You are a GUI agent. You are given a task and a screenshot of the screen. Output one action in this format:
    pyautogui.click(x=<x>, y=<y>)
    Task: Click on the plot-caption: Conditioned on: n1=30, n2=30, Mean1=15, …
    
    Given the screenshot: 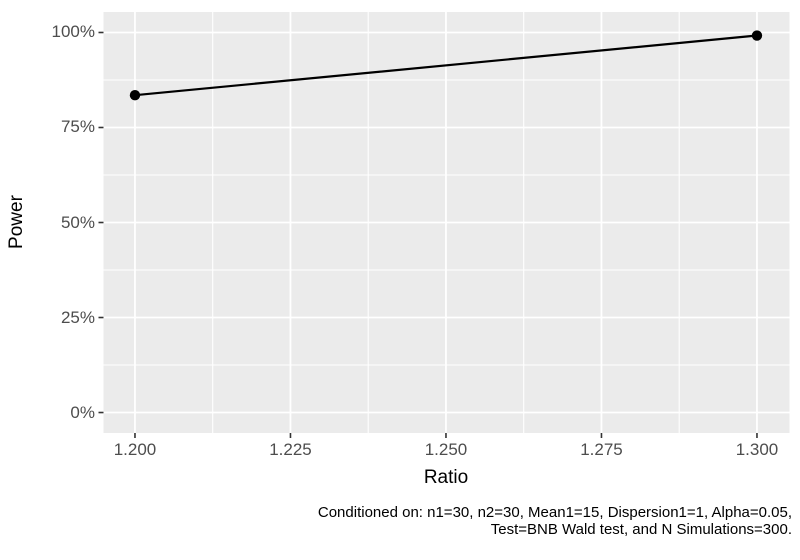 What is the action you would take?
    pyautogui.click(x=555, y=521)
    